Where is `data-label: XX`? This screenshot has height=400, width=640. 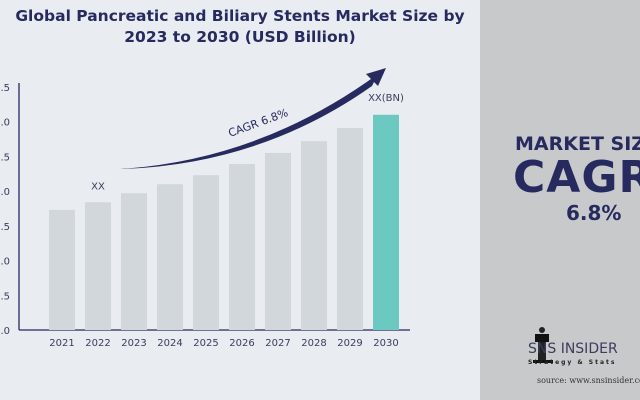 data-label: XX is located at coordinates (98, 186).